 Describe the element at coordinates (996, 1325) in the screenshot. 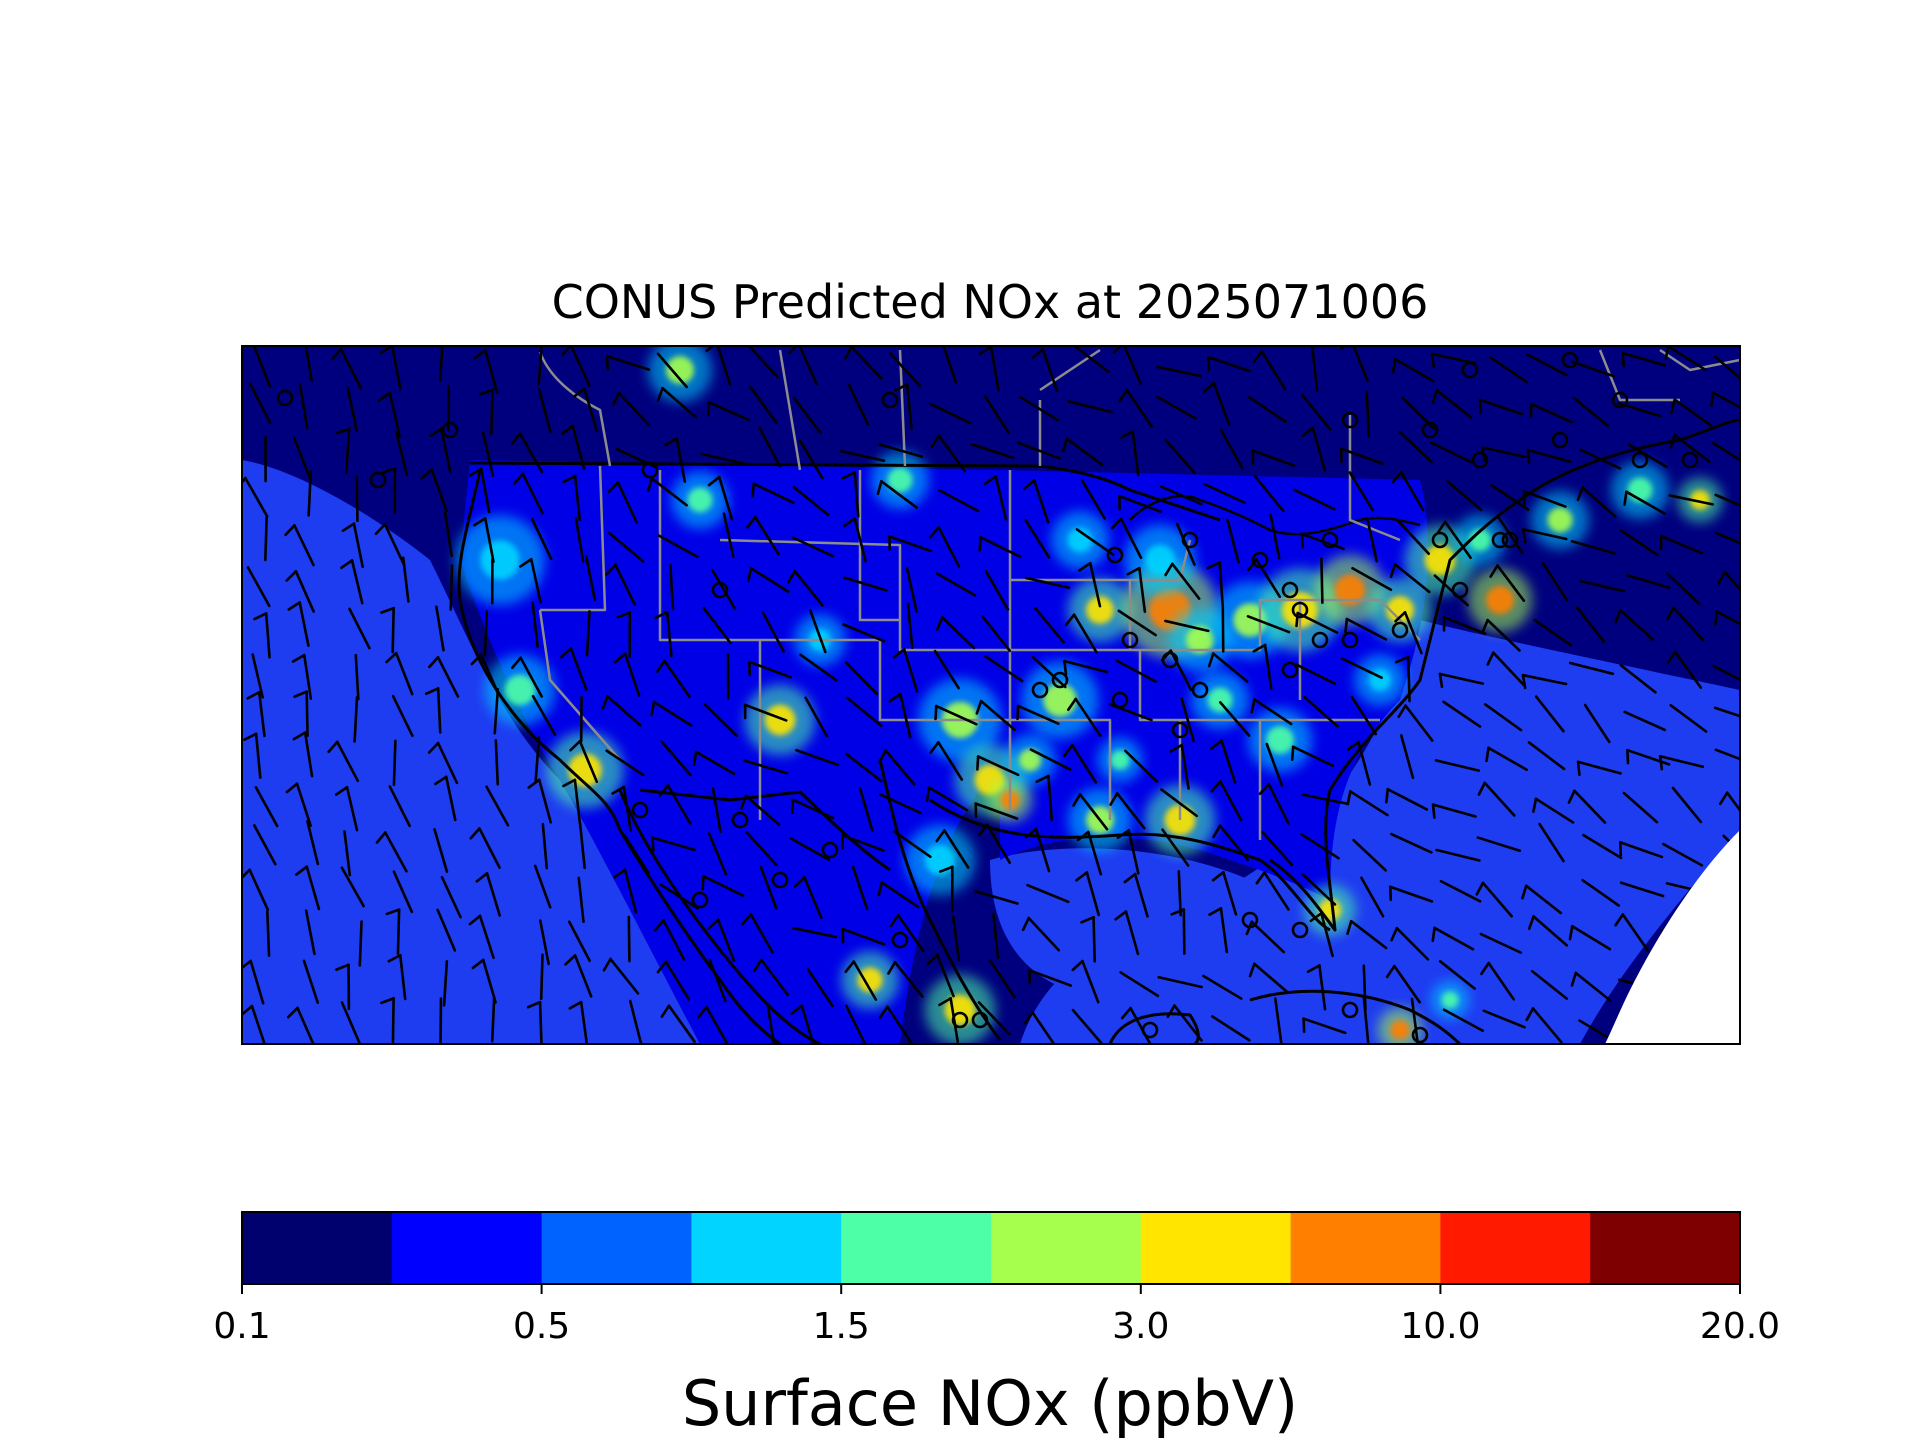

I see `colorbar: 0.1 0.5 1.5 3.0 10.0 20.0 Surface NOx (ppbV)` at that location.